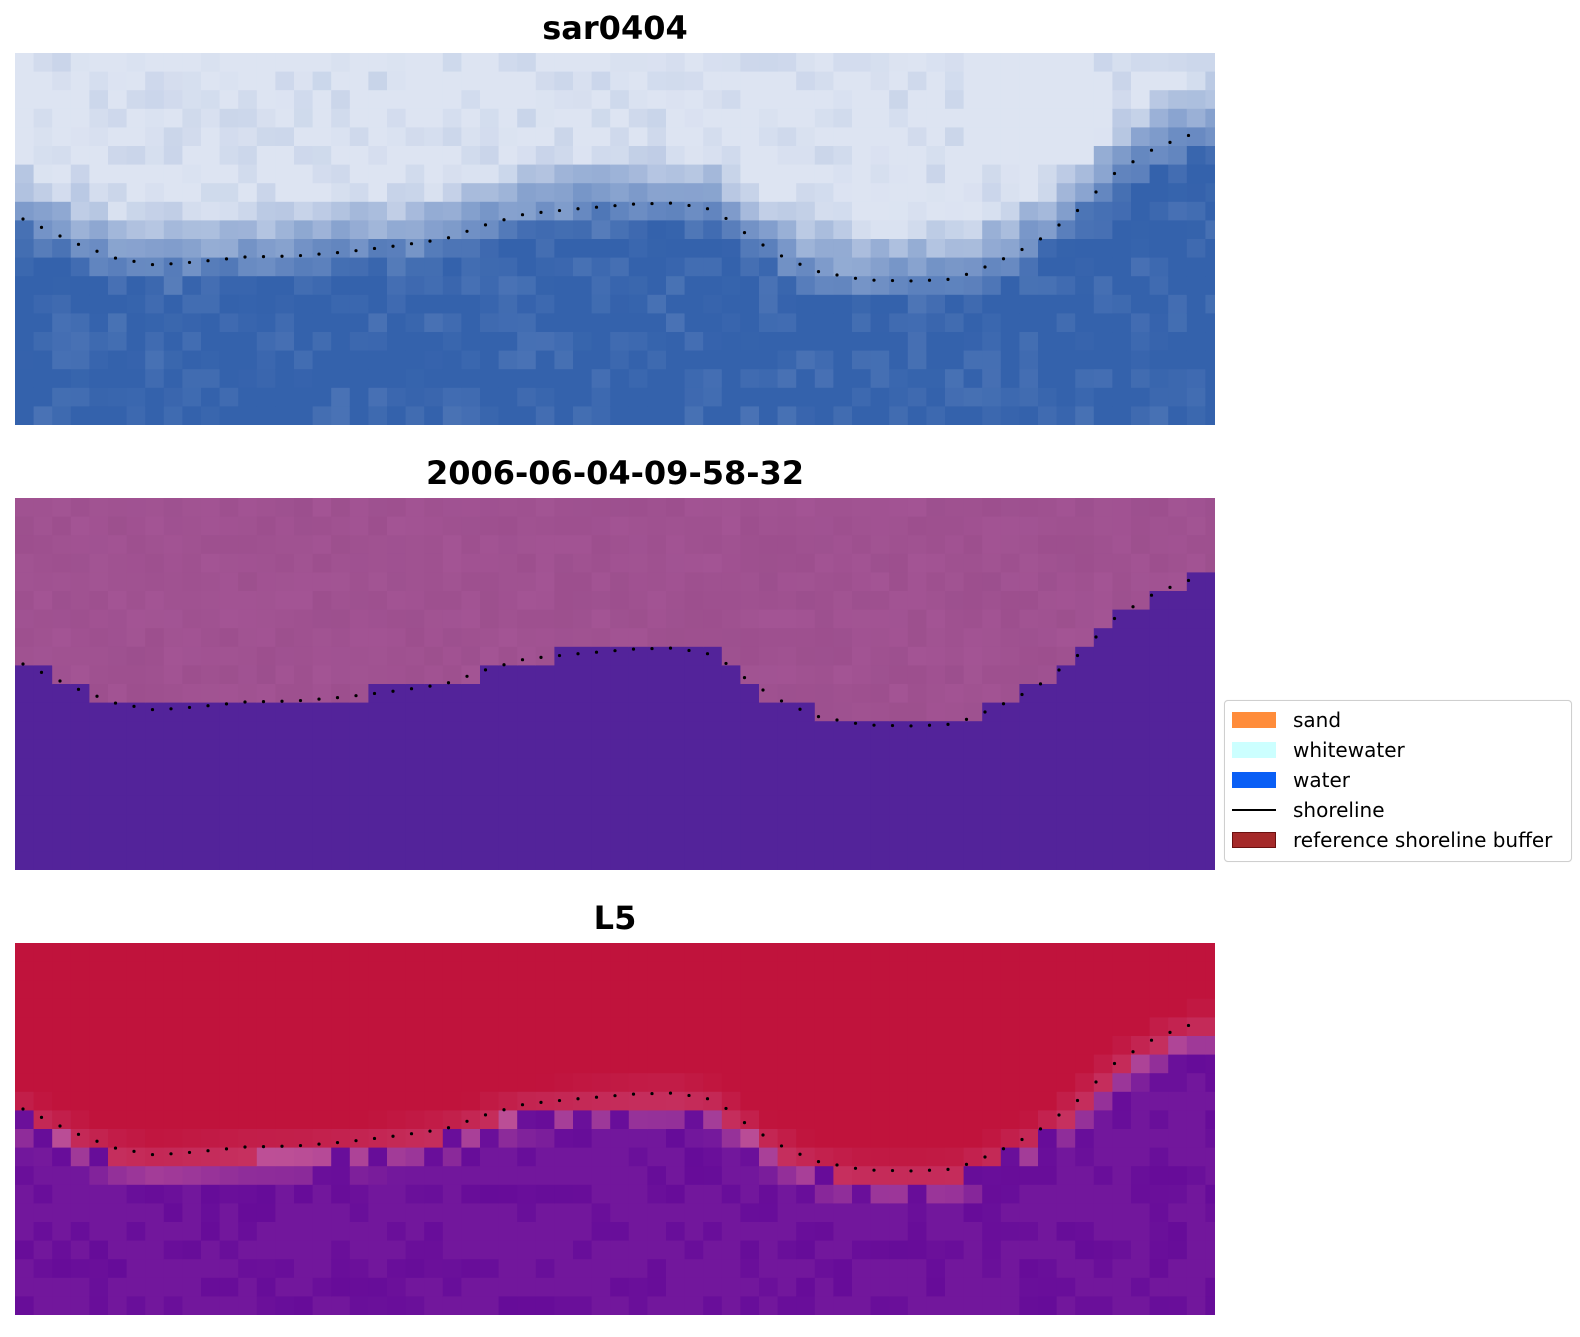 The height and width of the screenshot is (1337, 1580). What do you see at coordinates (855, 1168) in the screenshot?
I see `shoreline-point` at bounding box center [855, 1168].